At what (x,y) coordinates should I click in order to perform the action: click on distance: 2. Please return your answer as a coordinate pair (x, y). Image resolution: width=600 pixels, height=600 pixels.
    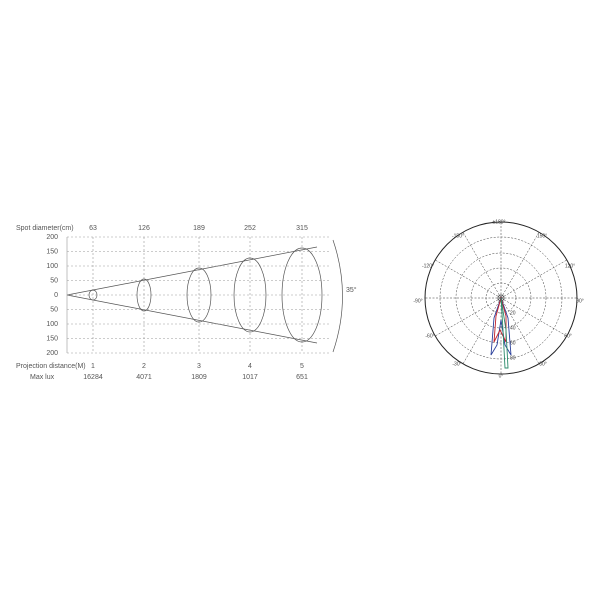
    Looking at the image, I should click on (144, 366).